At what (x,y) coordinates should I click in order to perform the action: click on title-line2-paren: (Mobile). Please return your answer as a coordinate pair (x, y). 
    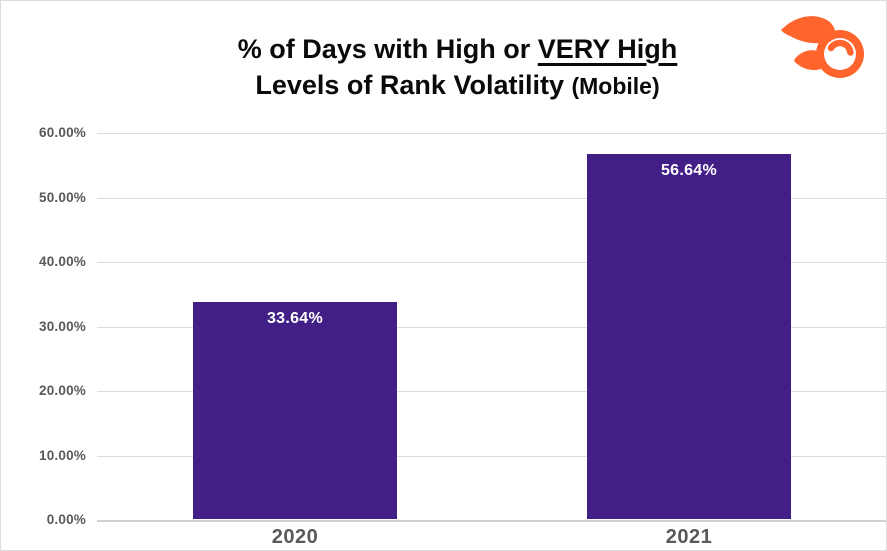
    Looking at the image, I should click on (615, 86).